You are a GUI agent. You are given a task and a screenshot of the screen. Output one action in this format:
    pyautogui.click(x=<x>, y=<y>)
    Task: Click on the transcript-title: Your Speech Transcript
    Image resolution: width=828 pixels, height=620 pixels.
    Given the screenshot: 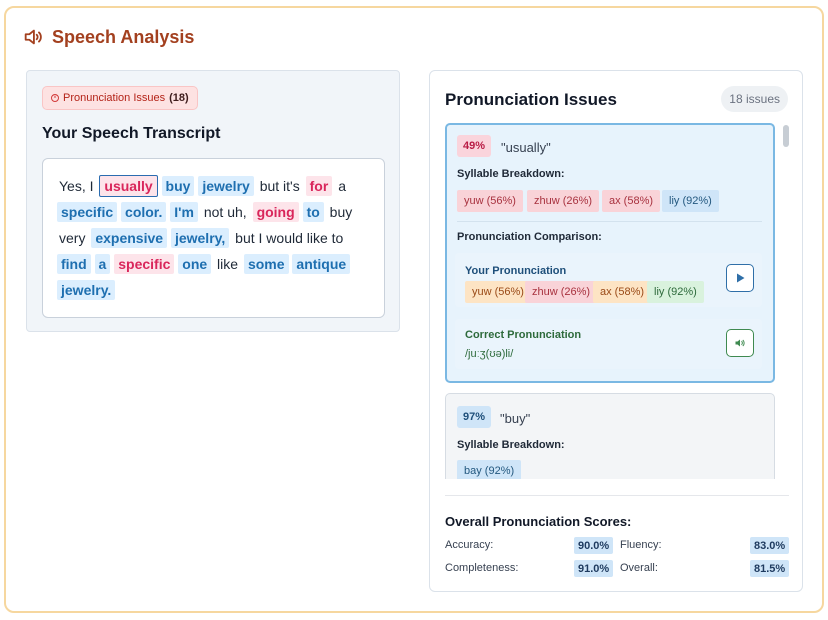 What is the action you would take?
    pyautogui.click(x=131, y=133)
    